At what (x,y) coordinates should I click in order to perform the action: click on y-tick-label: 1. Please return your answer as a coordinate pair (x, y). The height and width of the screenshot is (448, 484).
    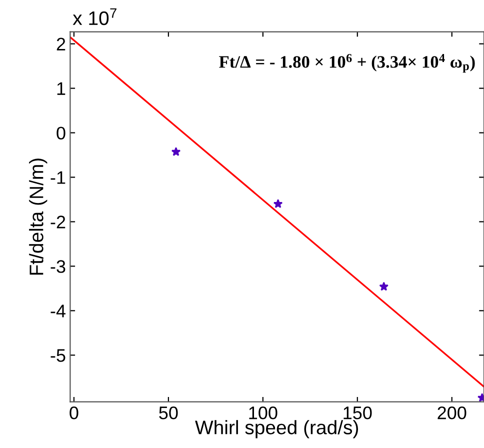
    Looking at the image, I should click on (61, 88).